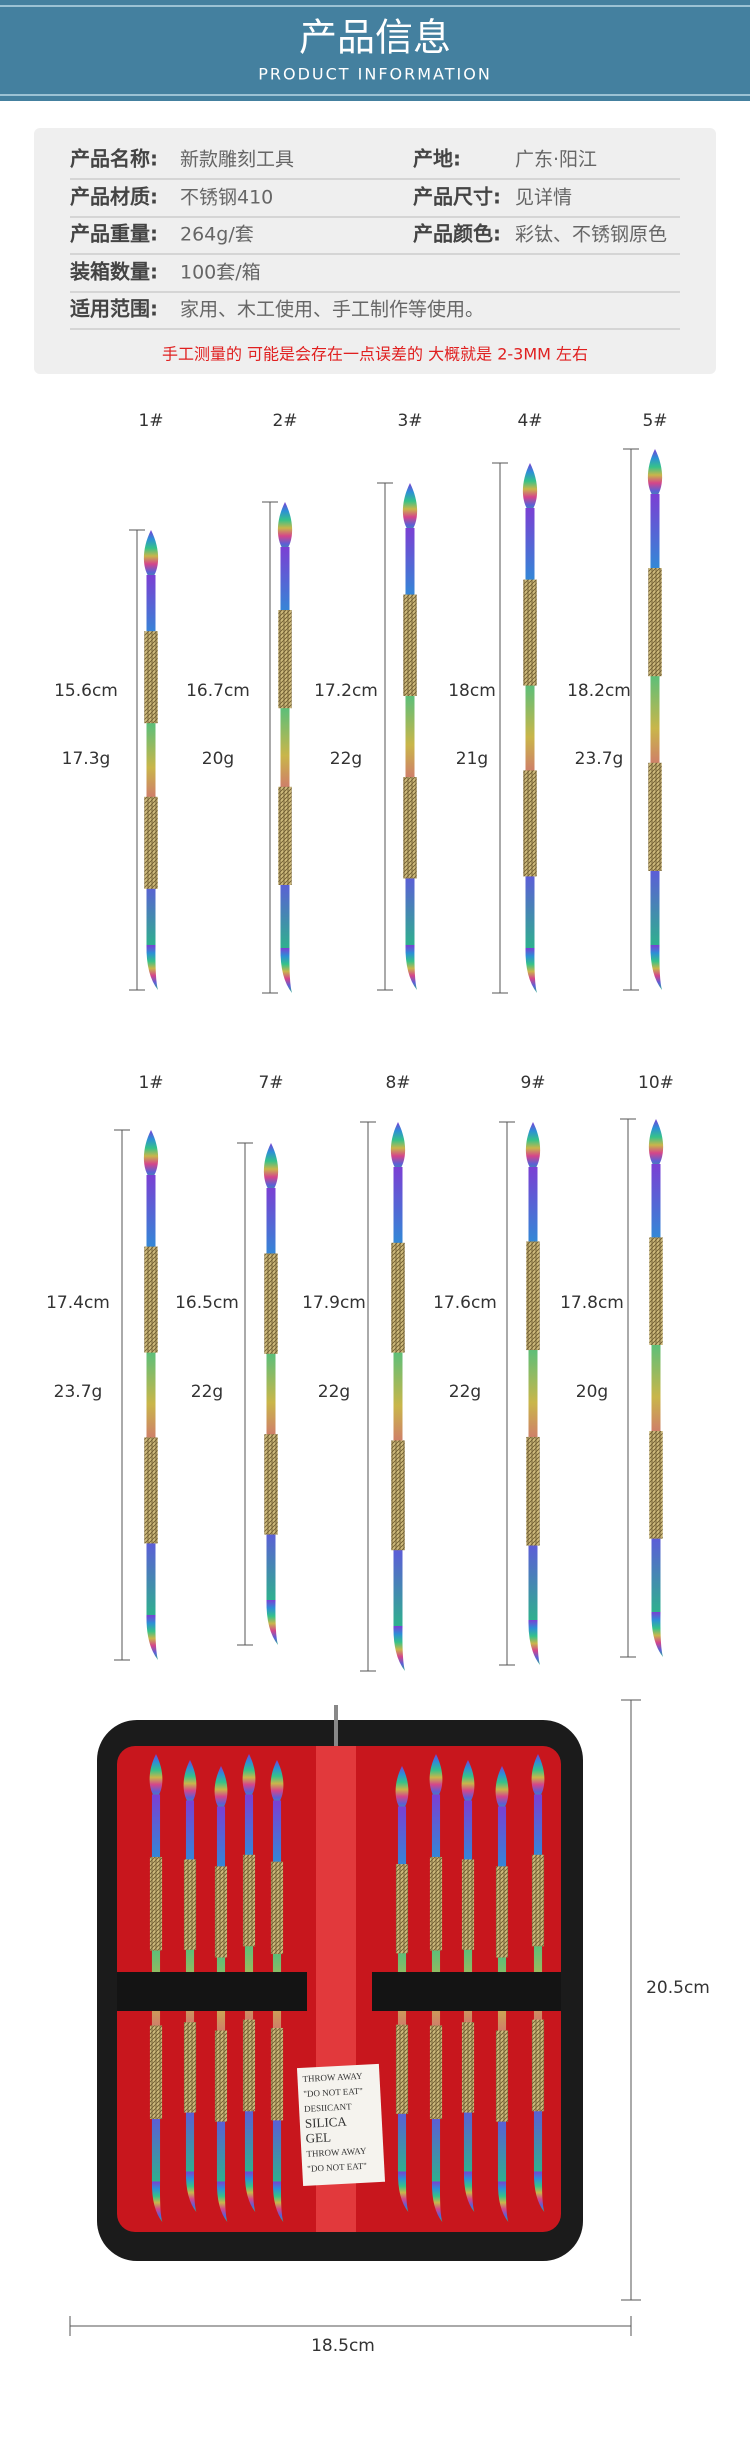 This screenshot has width=750, height=2444. Describe the element at coordinates (343, 2346) in the screenshot. I see `case-width: 18.5cm` at that location.